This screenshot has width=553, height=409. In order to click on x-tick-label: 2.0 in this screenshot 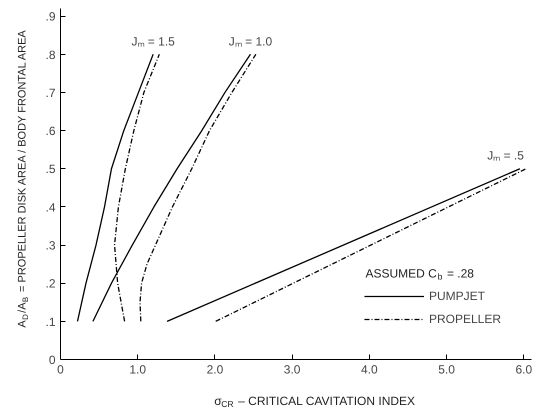, I will do `click(215, 369)`.